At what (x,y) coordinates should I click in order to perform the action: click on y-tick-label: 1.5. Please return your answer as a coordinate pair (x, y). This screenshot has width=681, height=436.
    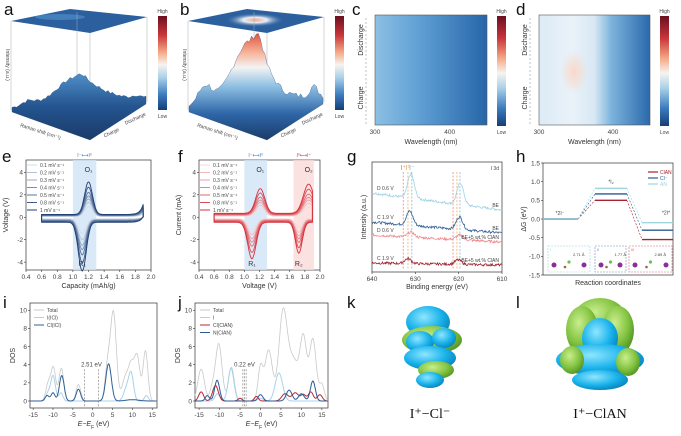
    Looking at the image, I should click on (535, 163).